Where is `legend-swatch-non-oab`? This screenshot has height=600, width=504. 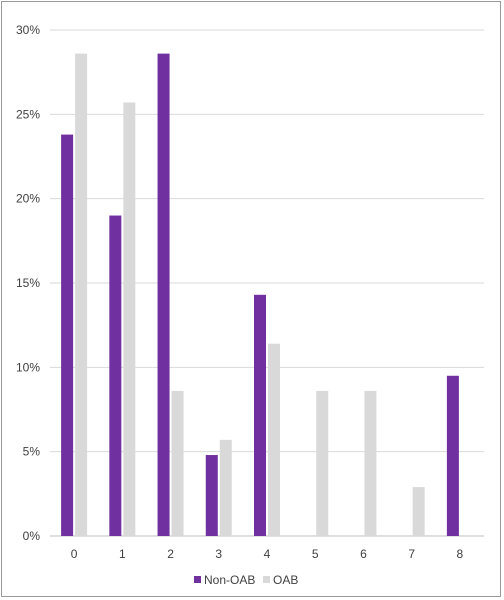 legend-swatch-non-oab is located at coordinates (197, 579).